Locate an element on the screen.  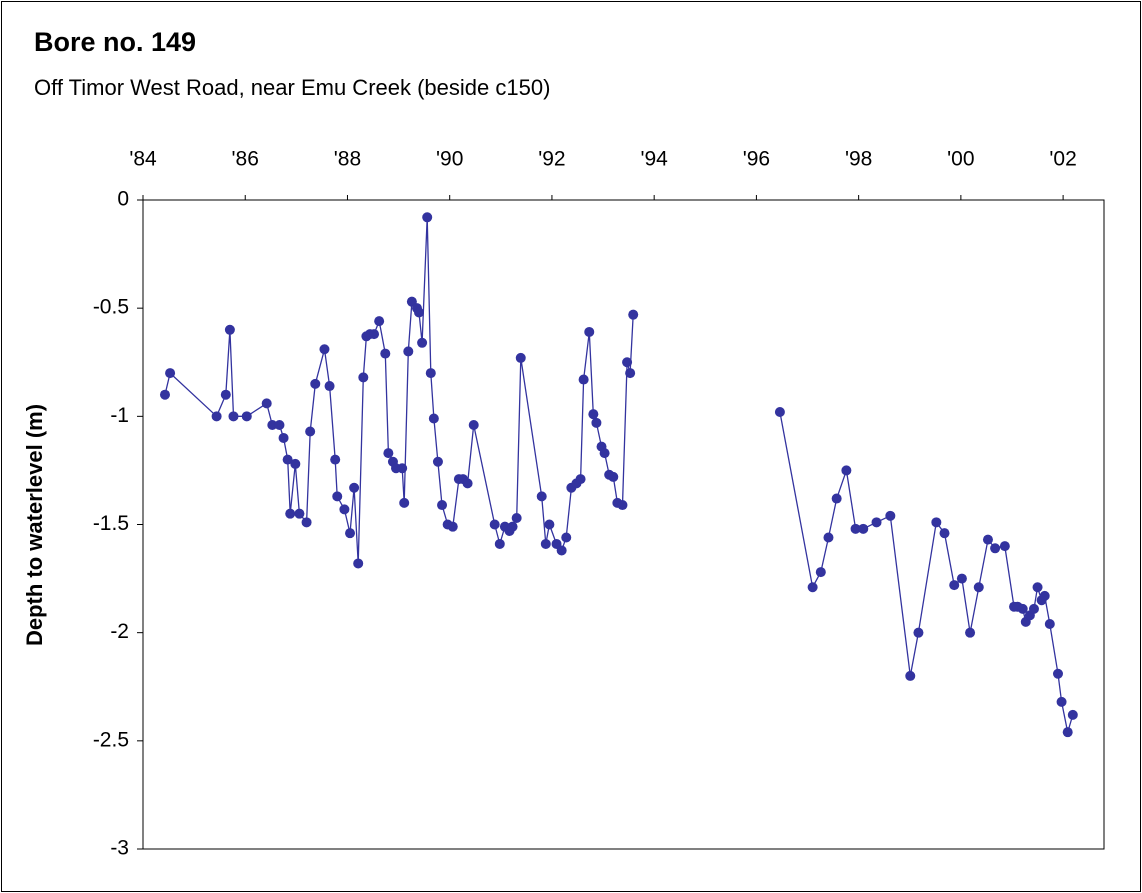
y-tick-label: -1 is located at coordinates (119, 415).